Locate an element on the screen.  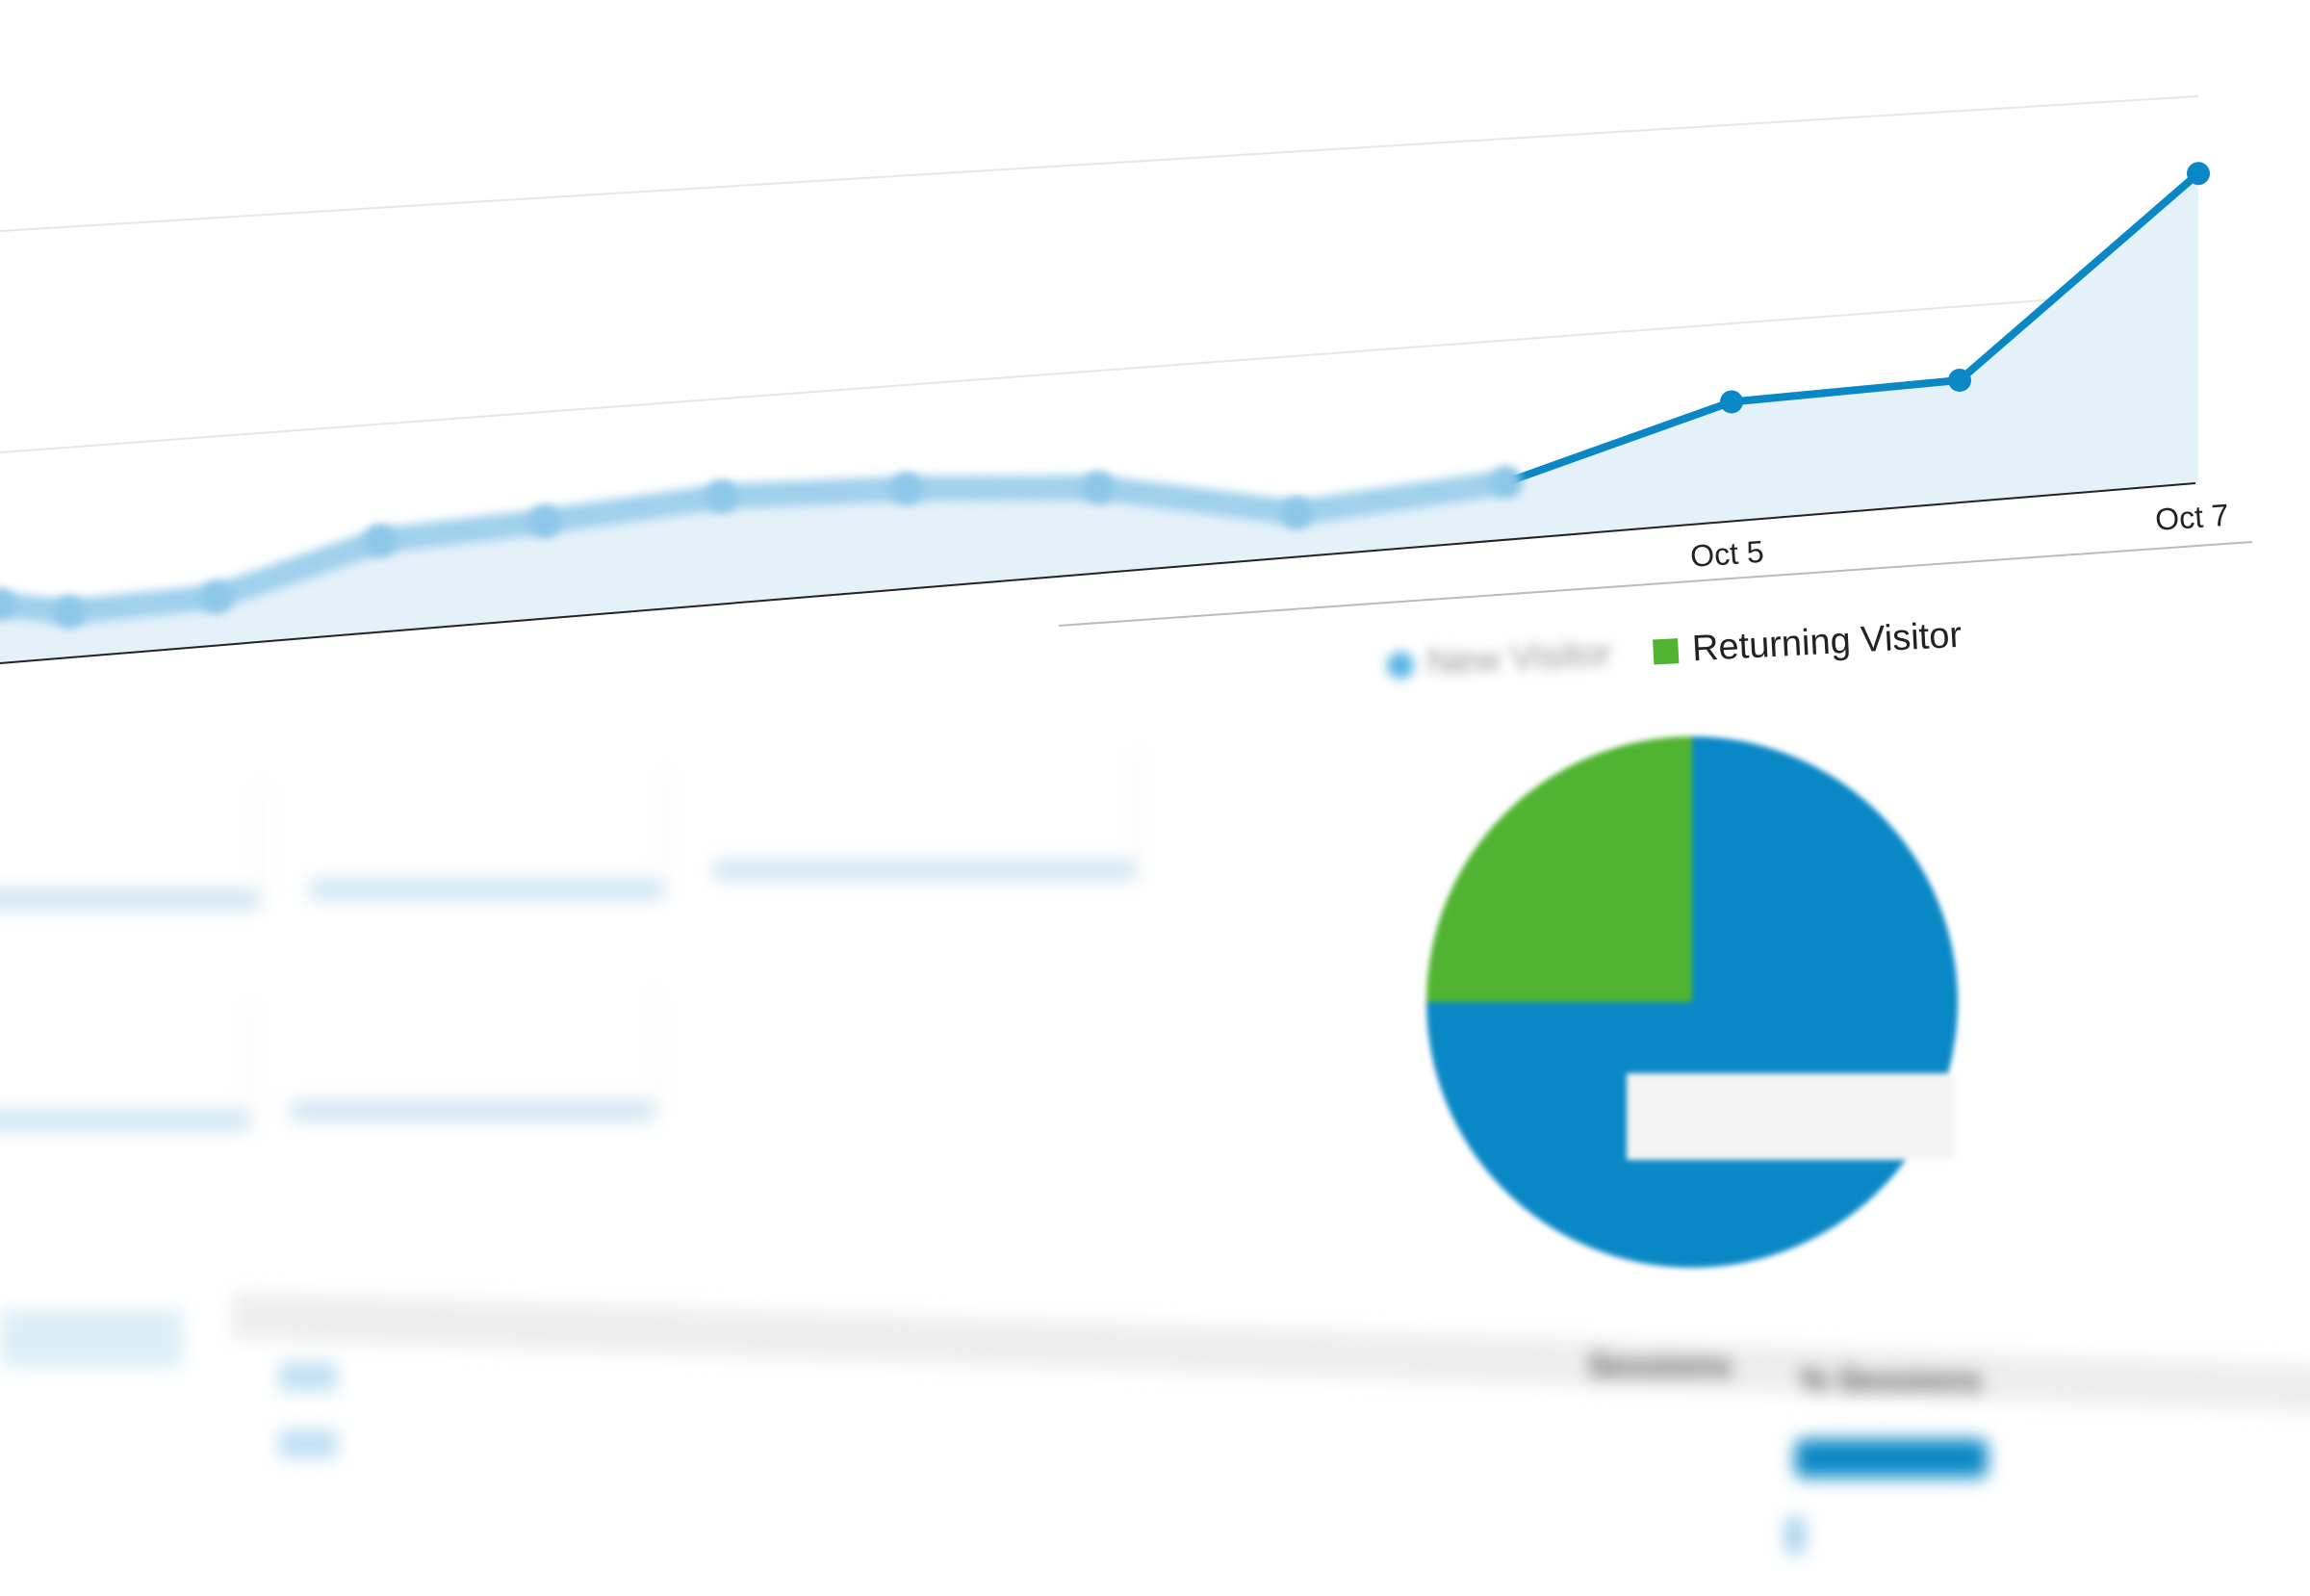
legend-returning-visitor-swatch is located at coordinates (1666, 651).